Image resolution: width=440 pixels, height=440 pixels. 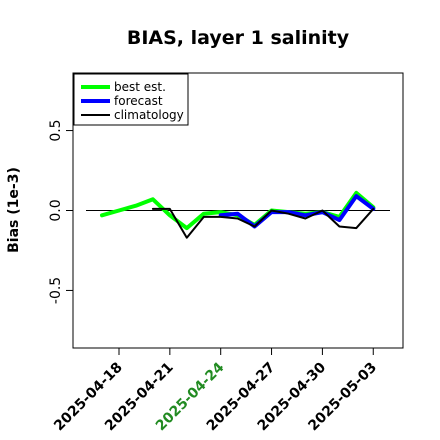 I want to click on y-axis-label: Bias (1e-3), so click(x=14, y=210).